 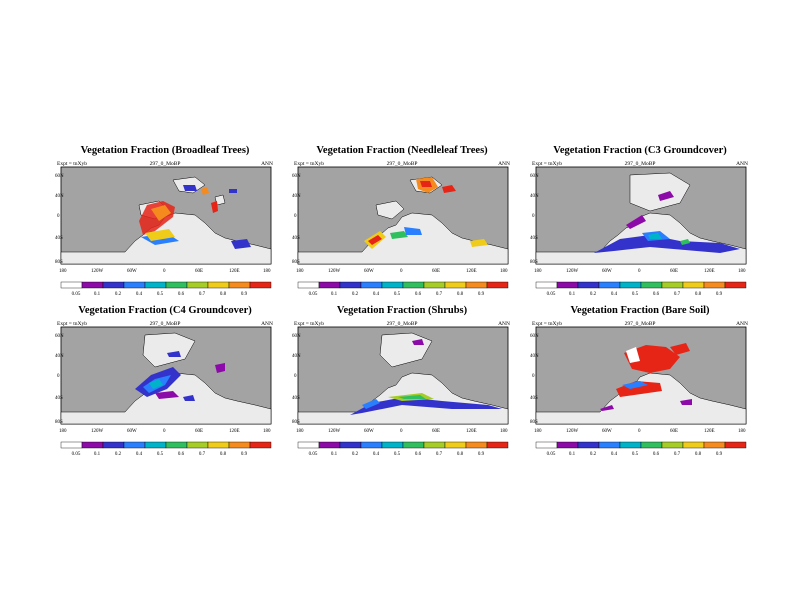 What do you see at coordinates (165, 431) in the screenshot?
I see `lon-axis: 180 120W 60W 0 60E 120E 180` at bounding box center [165, 431].